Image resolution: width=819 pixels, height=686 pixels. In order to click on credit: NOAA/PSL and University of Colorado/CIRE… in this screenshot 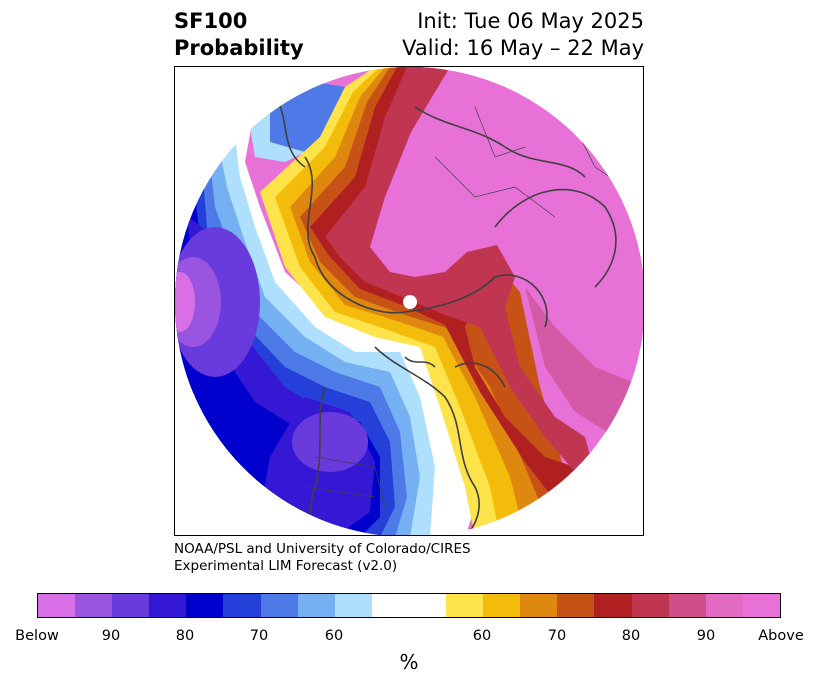, I will do `click(322, 558)`.